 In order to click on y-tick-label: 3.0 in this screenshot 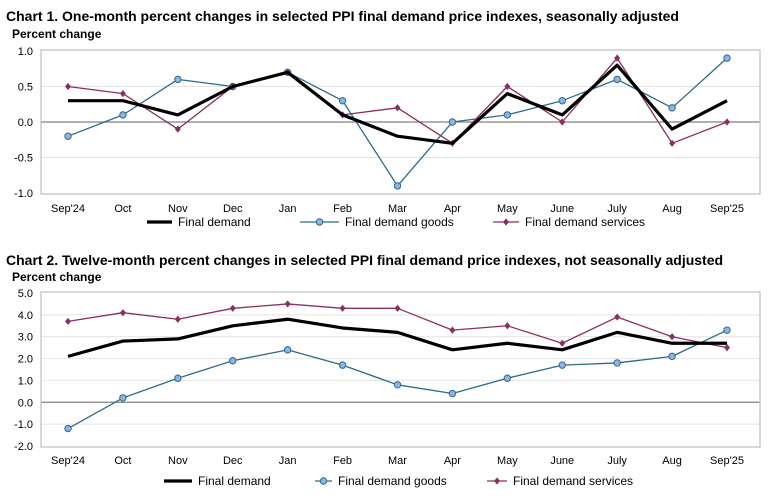, I will do `click(25, 338)`.